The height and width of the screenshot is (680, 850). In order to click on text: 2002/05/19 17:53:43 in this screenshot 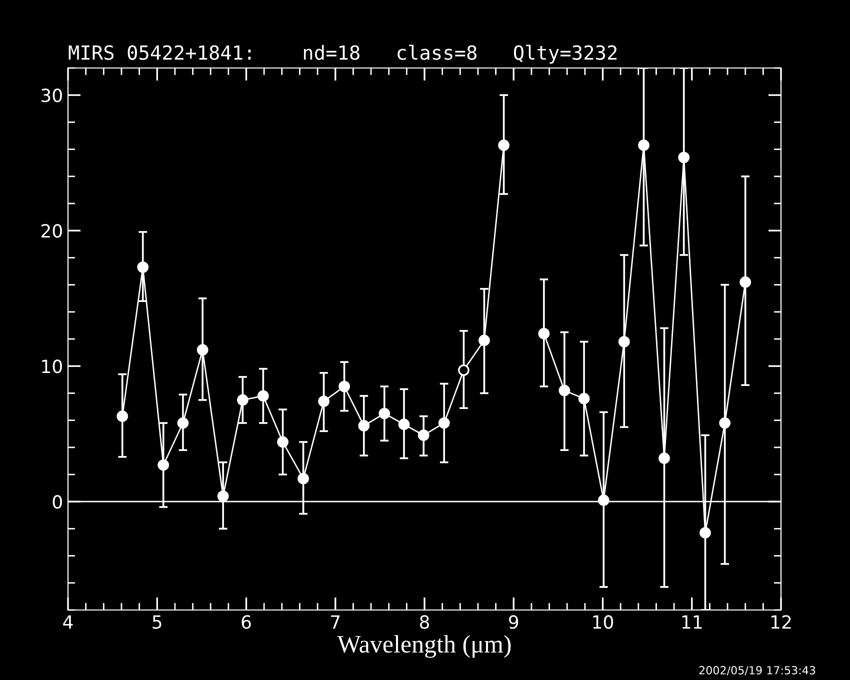, I will do `click(757, 671)`.